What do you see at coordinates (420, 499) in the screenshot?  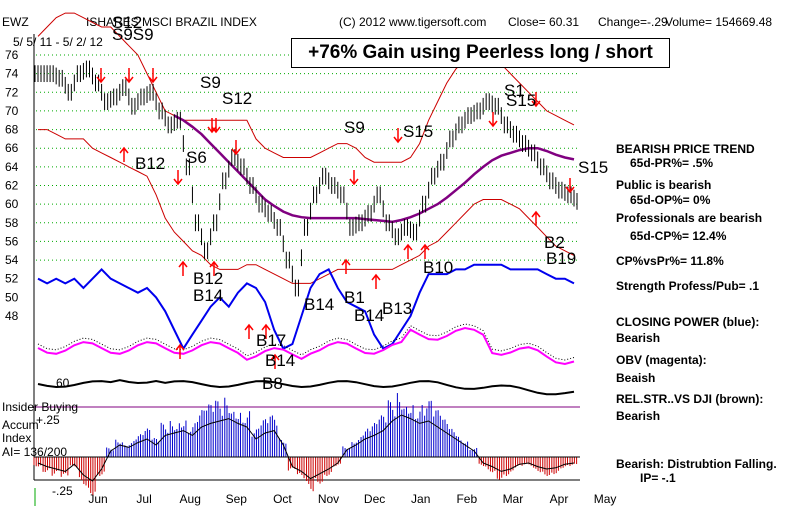 I see `month-label-jan: Jan` at bounding box center [420, 499].